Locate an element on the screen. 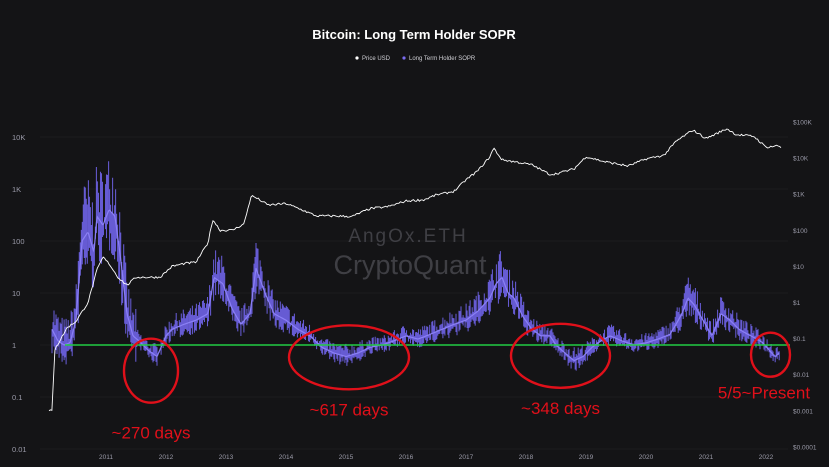  watermark-brand: CryptoQuant is located at coordinates (410, 265).